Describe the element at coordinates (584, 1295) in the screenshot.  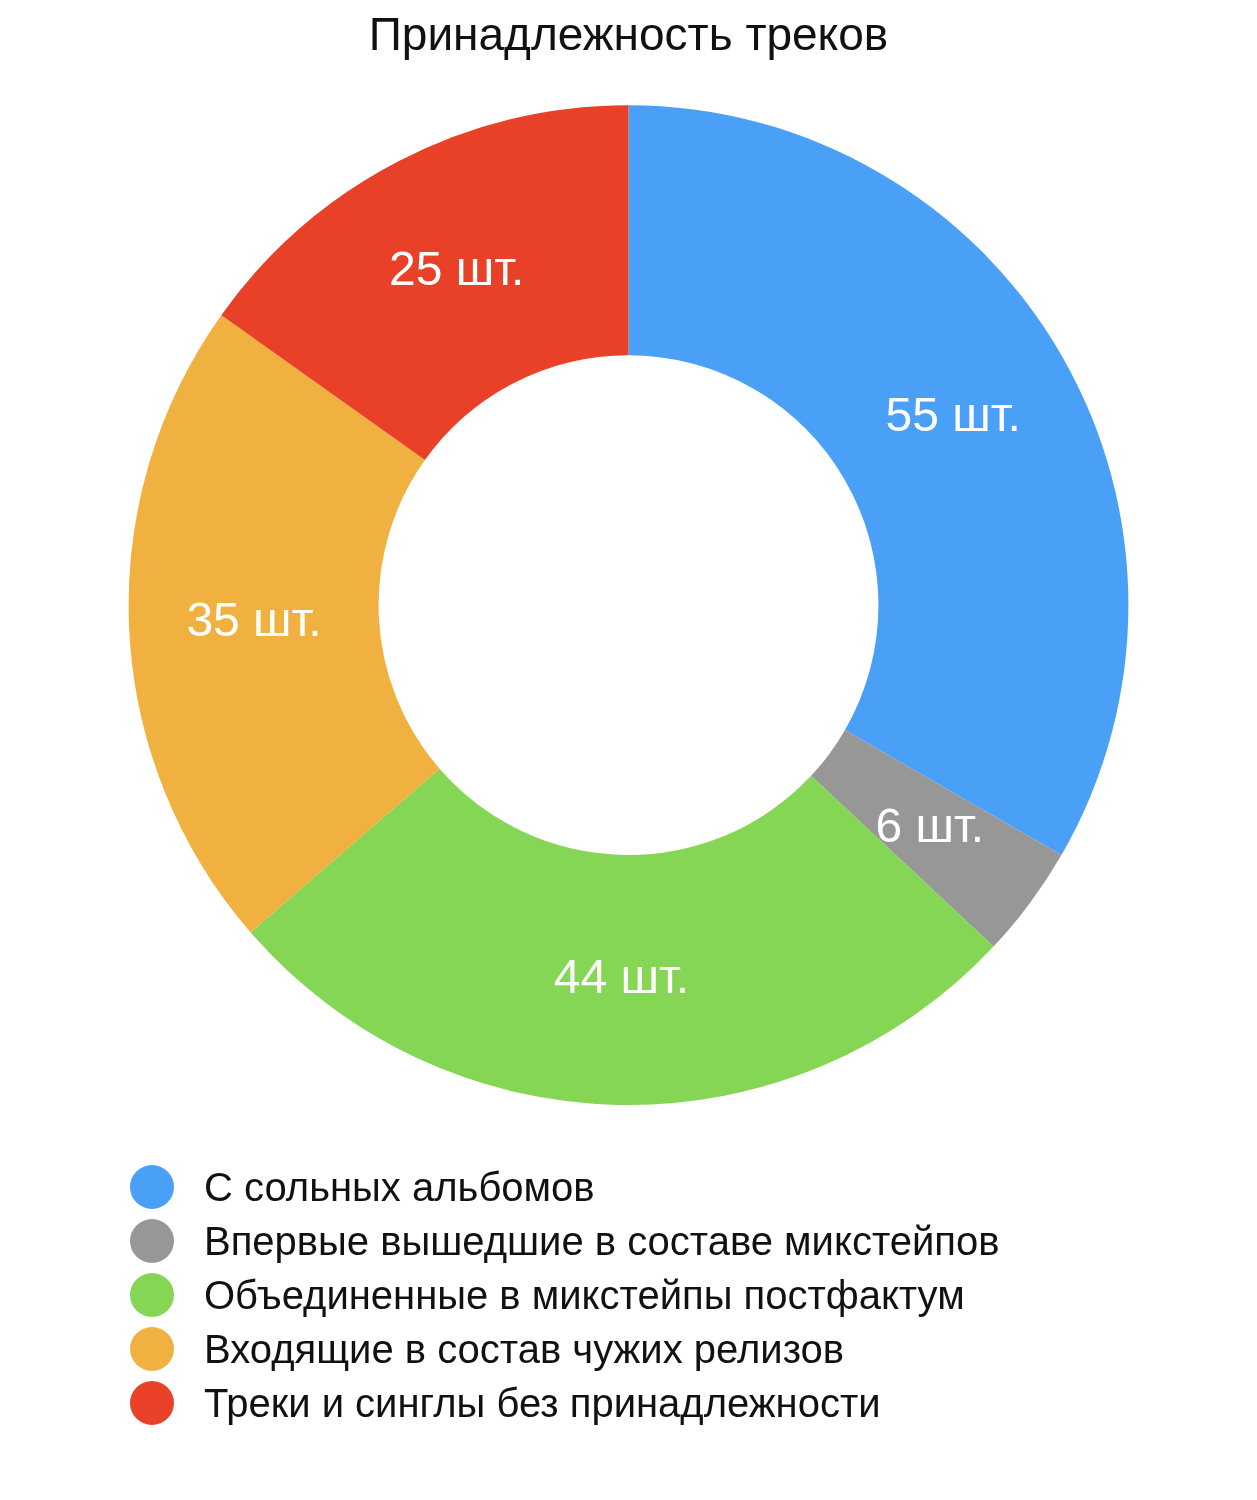
I see `legend-label: Объединенные в микстейпы постфактум` at that location.